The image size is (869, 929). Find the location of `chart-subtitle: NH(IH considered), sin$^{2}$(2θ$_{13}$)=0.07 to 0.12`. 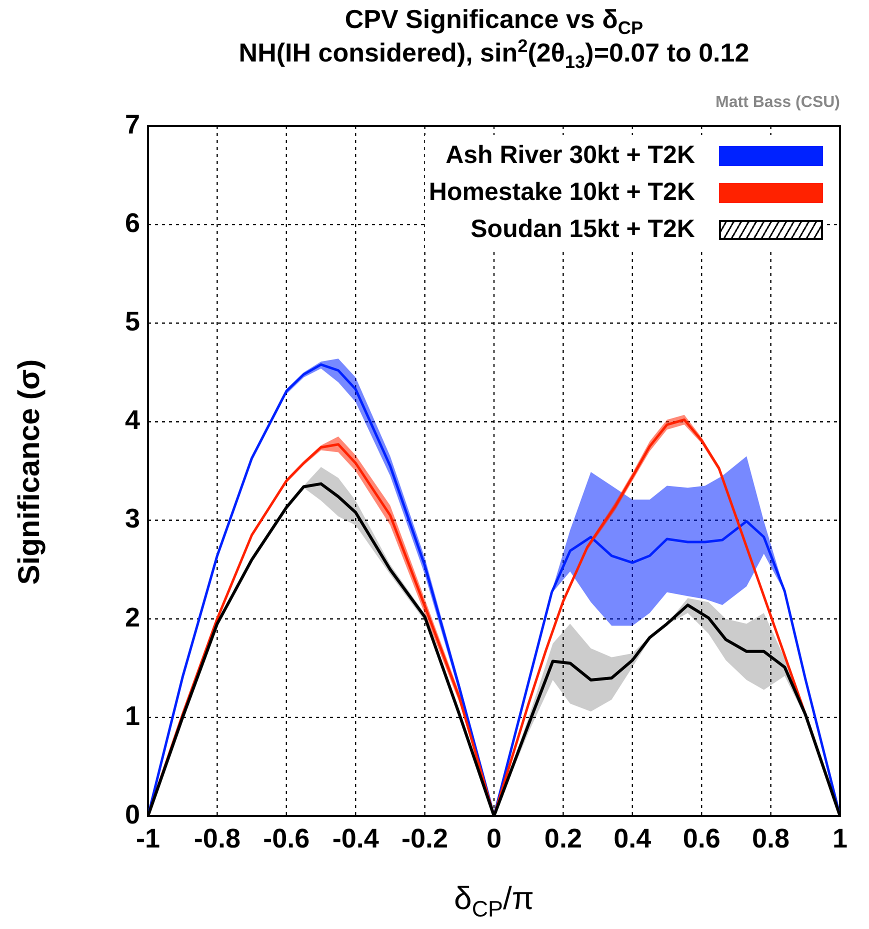

chart-subtitle: NH(IH considered), sin$^{2}$(2θ$_{13}$)=0.07 to 0.12 is located at coordinates (494, 54).